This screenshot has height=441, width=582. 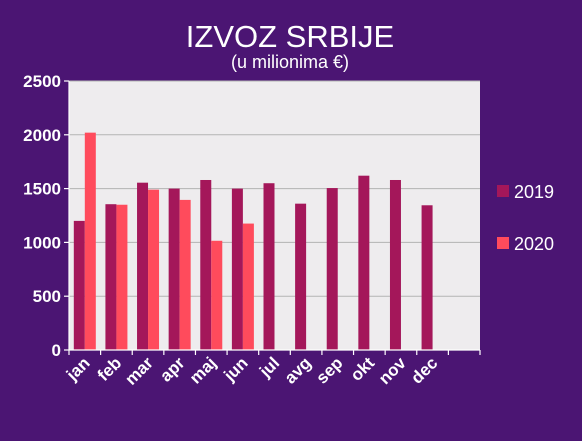 What do you see at coordinates (111, 277) in the screenshot?
I see `bar-2019-feb` at bounding box center [111, 277].